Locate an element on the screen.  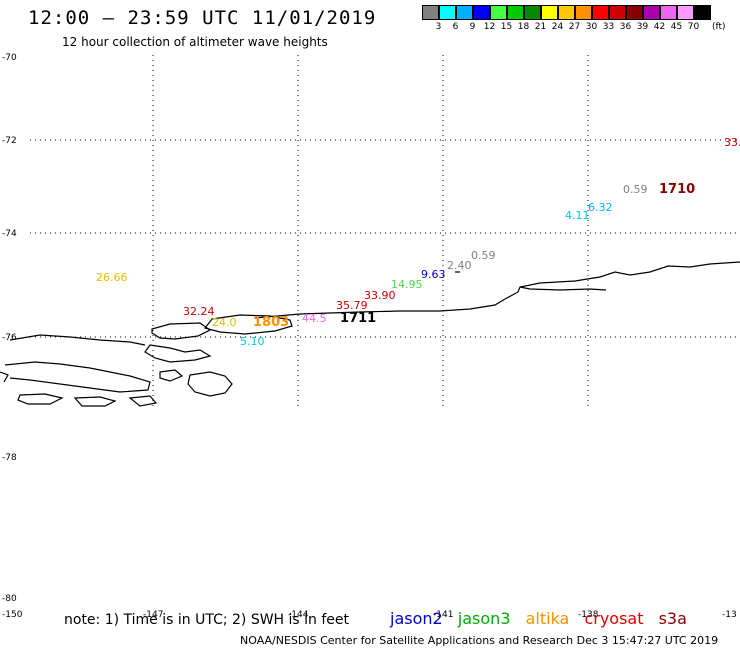
obs-label: 2.40 is located at coordinates (459, 265).